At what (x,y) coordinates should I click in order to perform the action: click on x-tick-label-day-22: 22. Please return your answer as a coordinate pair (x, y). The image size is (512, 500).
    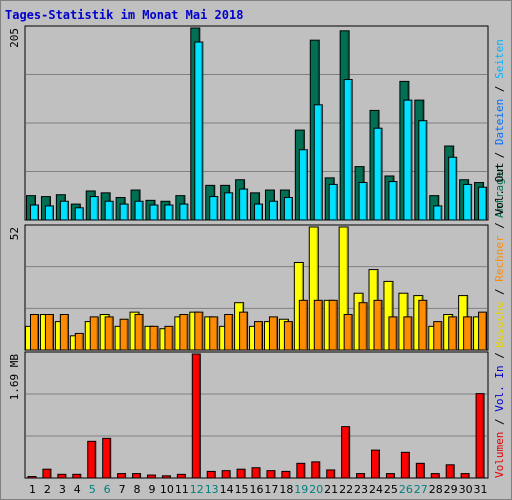
    Looking at the image, I should click on (346, 489).